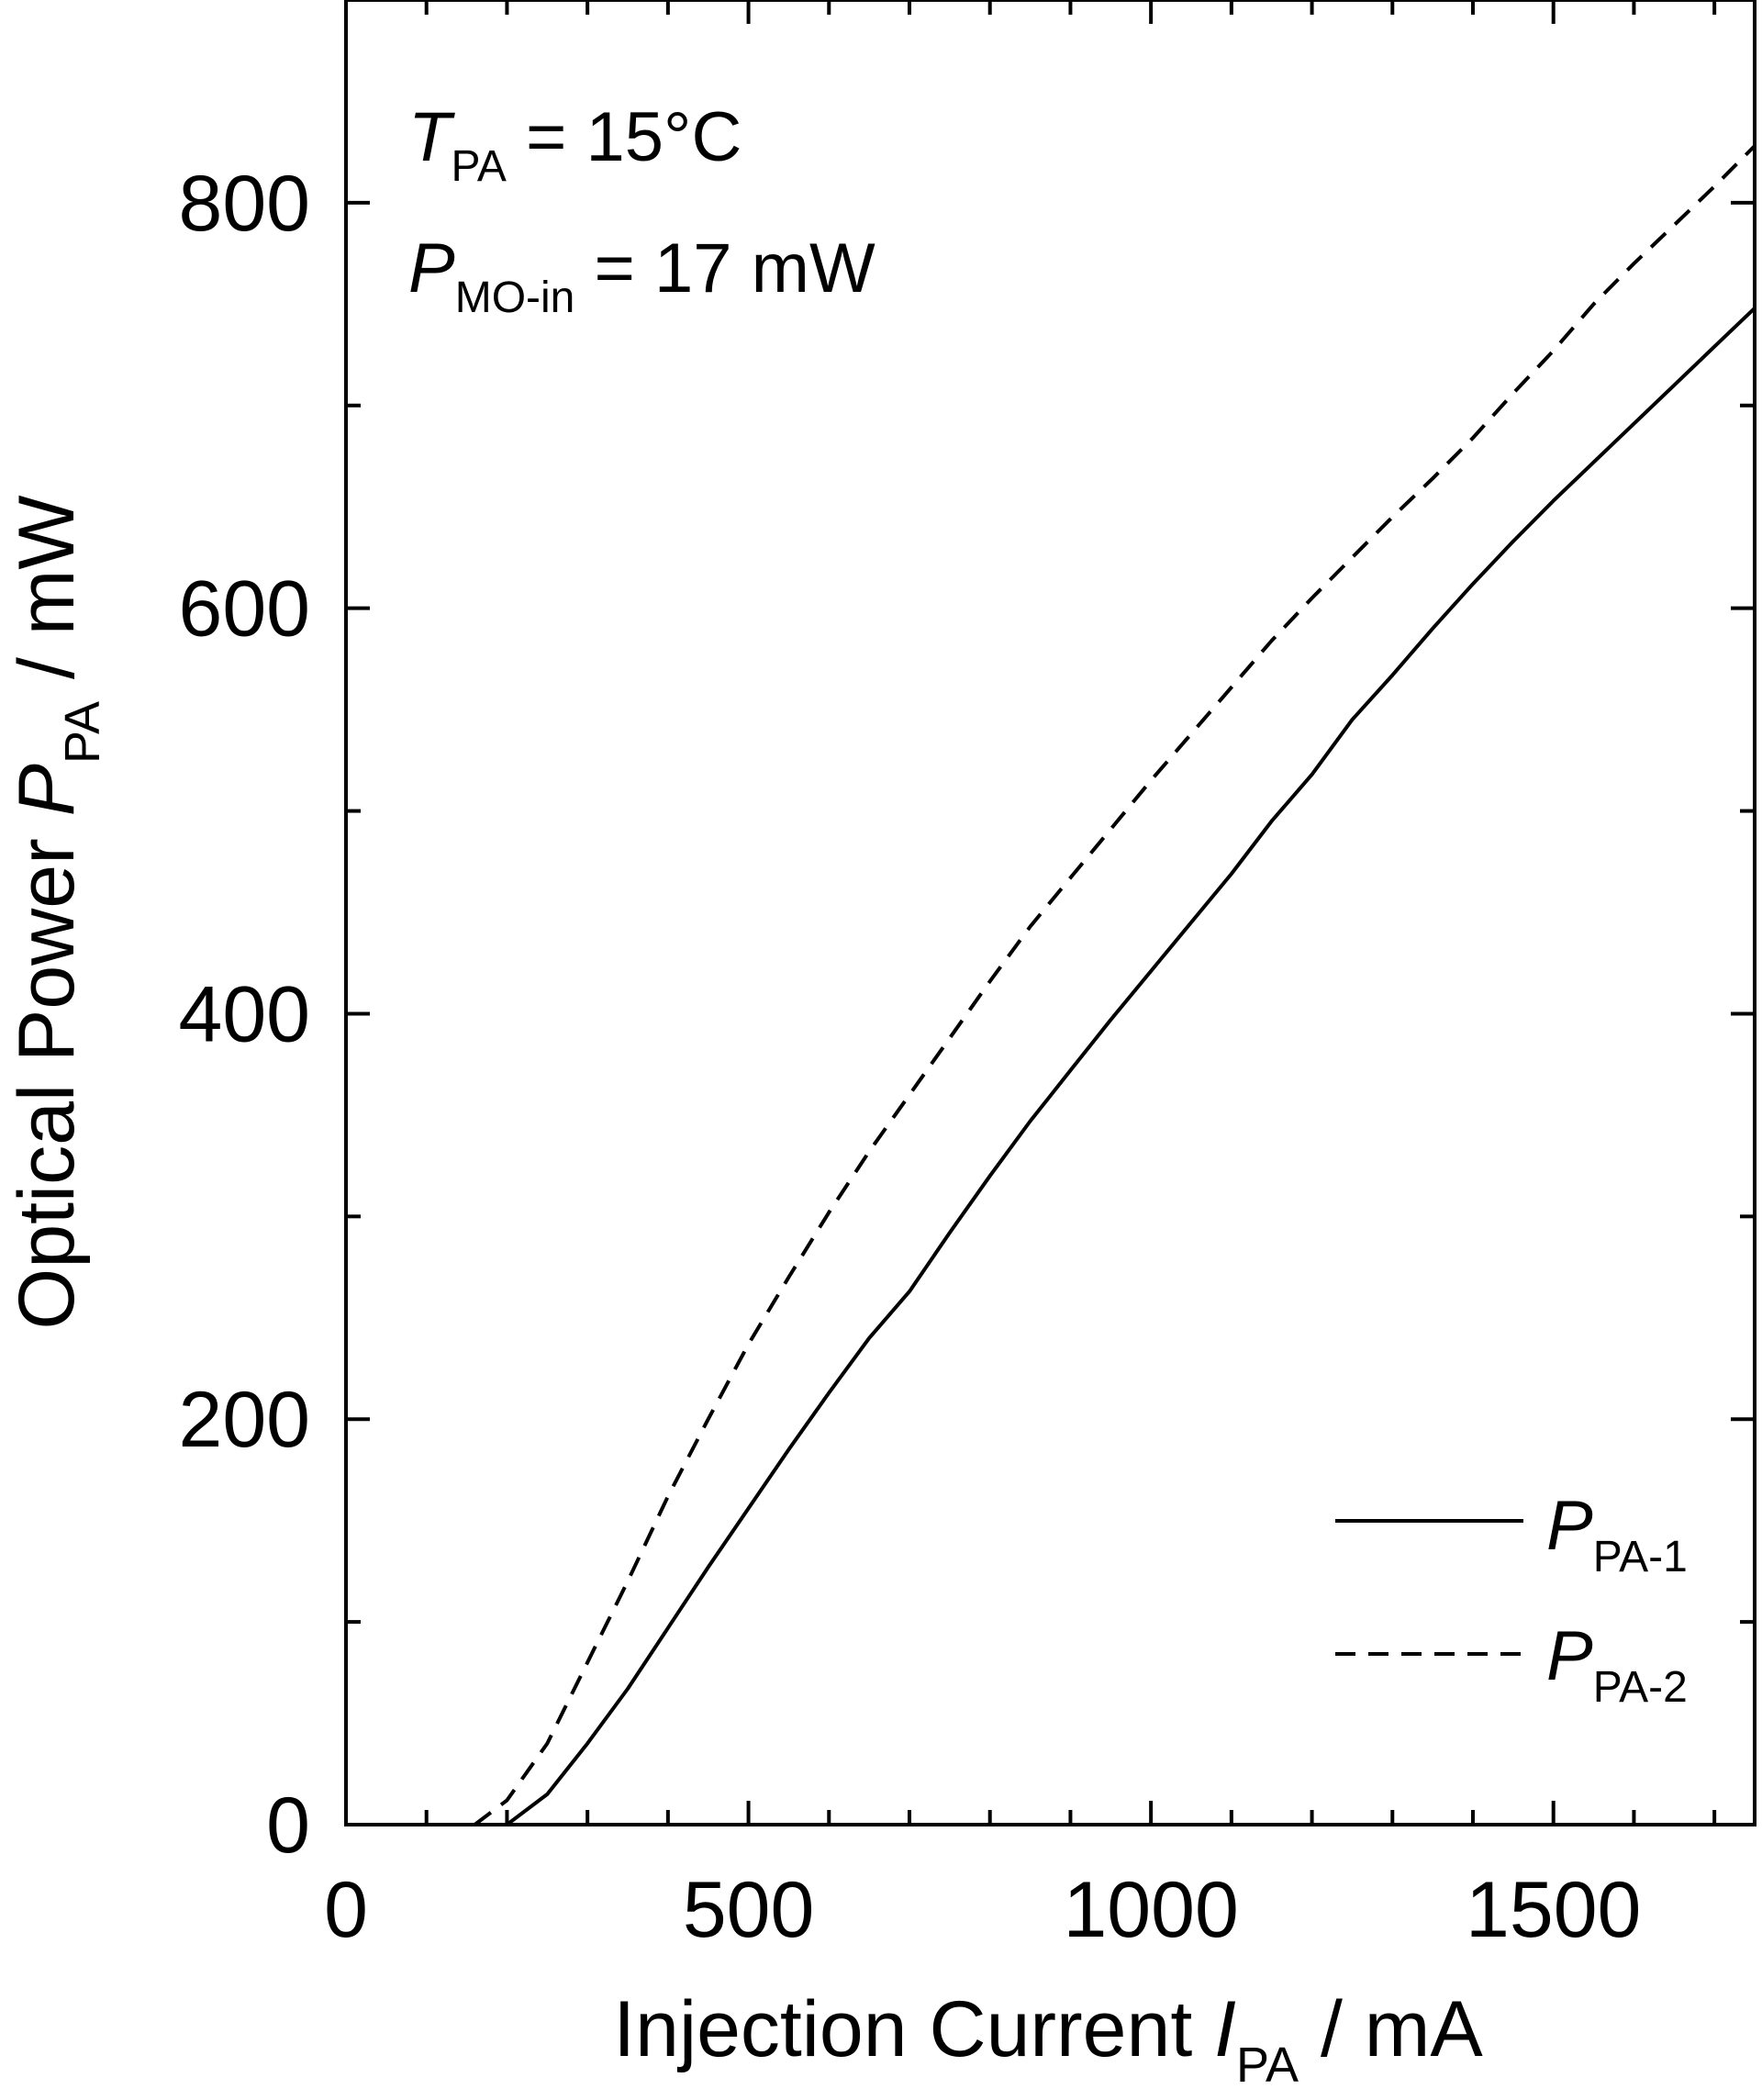 Image resolution: width=1762 pixels, height=2100 pixels. I want to click on x-tick-label: 1000, so click(1150, 1910).